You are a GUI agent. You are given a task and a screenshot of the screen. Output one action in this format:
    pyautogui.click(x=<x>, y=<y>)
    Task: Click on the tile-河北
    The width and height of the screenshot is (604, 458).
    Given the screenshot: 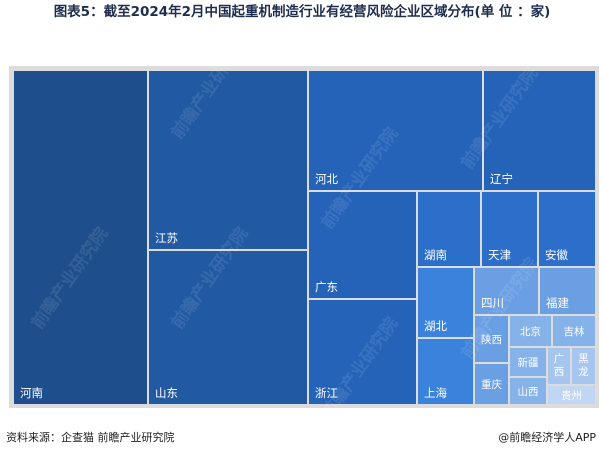 What is the action you would take?
    pyautogui.click(x=395, y=130)
    